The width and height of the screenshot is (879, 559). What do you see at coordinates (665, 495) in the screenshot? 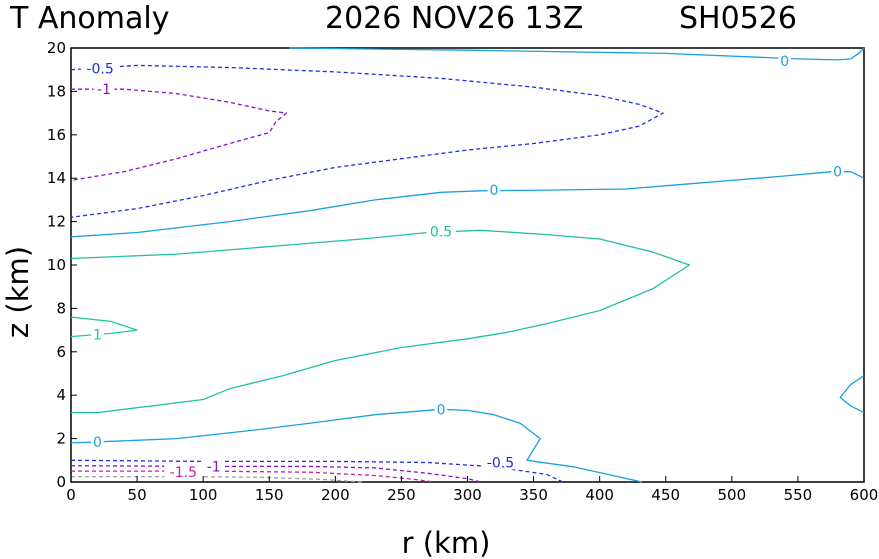
I see `x-tick-label: 450` at bounding box center [665, 495].